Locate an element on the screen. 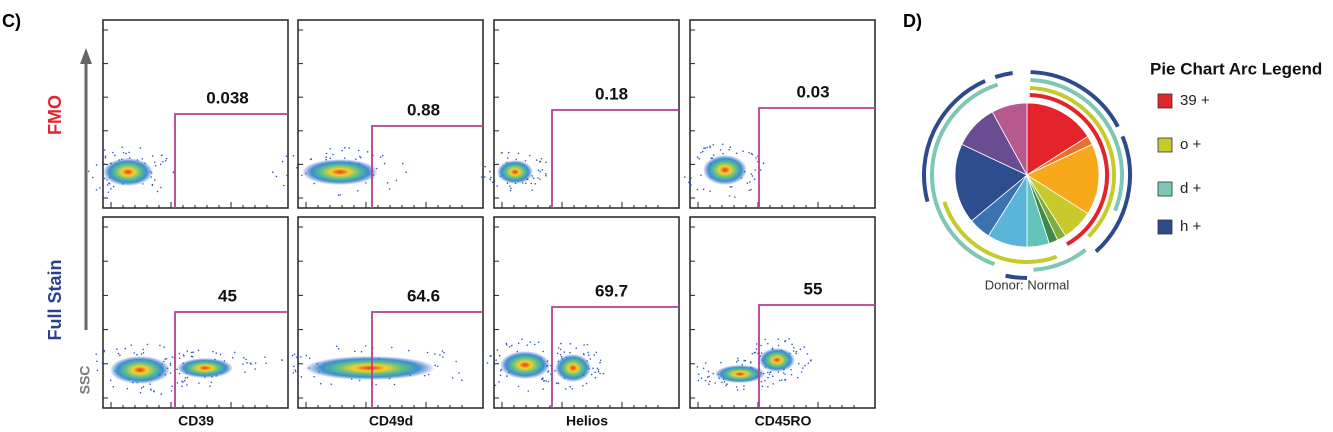 Image resolution: width=1333 pixels, height=432 pixels. gate-value: 45 is located at coordinates (227, 295).